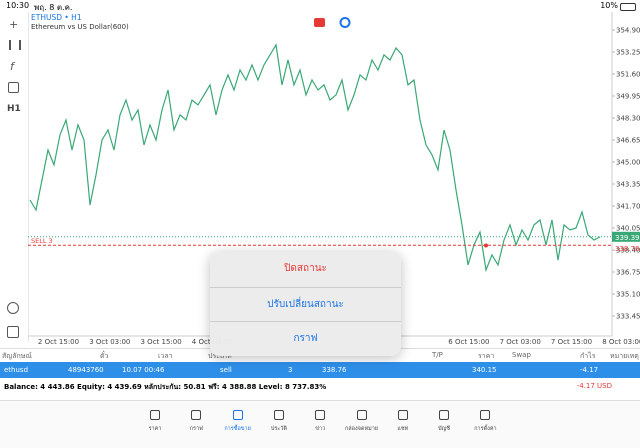 Image resolution: width=640 pixels, height=448 pixels. Describe the element at coordinates (13, 308) in the screenshot. I see `zoom-icon` at that location.